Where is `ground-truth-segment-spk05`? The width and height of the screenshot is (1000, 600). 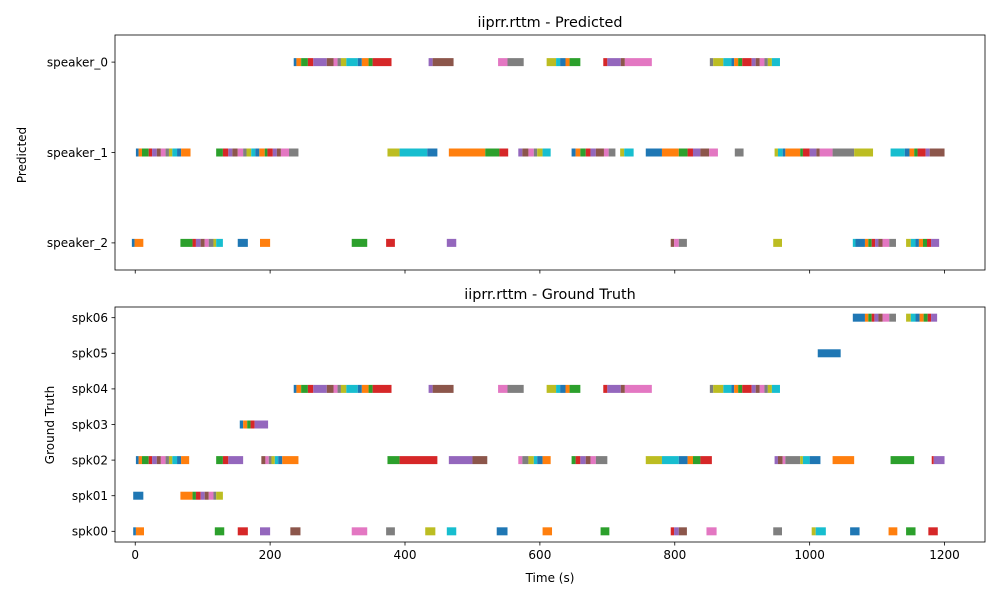
ground-truth-segment-spk05 is located at coordinates (829, 353).